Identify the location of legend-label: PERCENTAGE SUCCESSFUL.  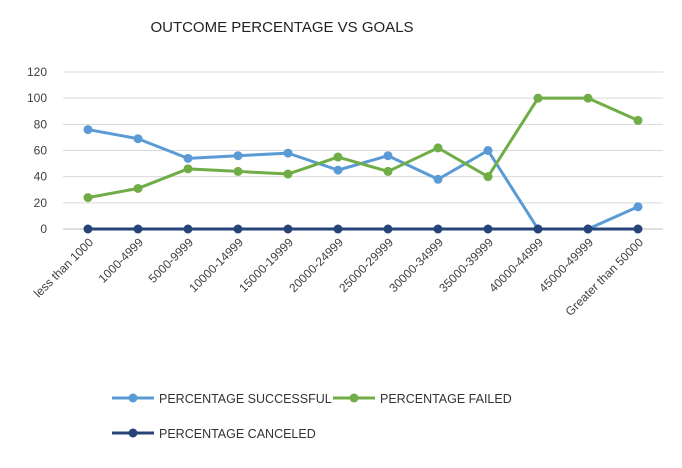
(245, 399).